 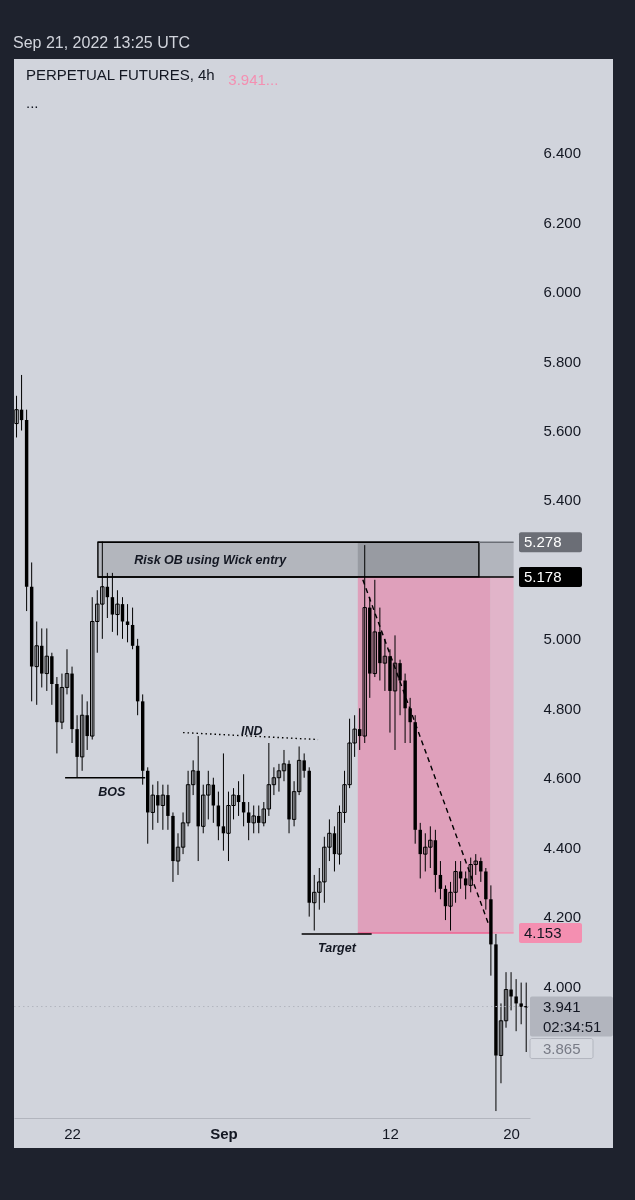 What do you see at coordinates (562, 917) in the screenshot?
I see `y-tick-label: 4.200` at bounding box center [562, 917].